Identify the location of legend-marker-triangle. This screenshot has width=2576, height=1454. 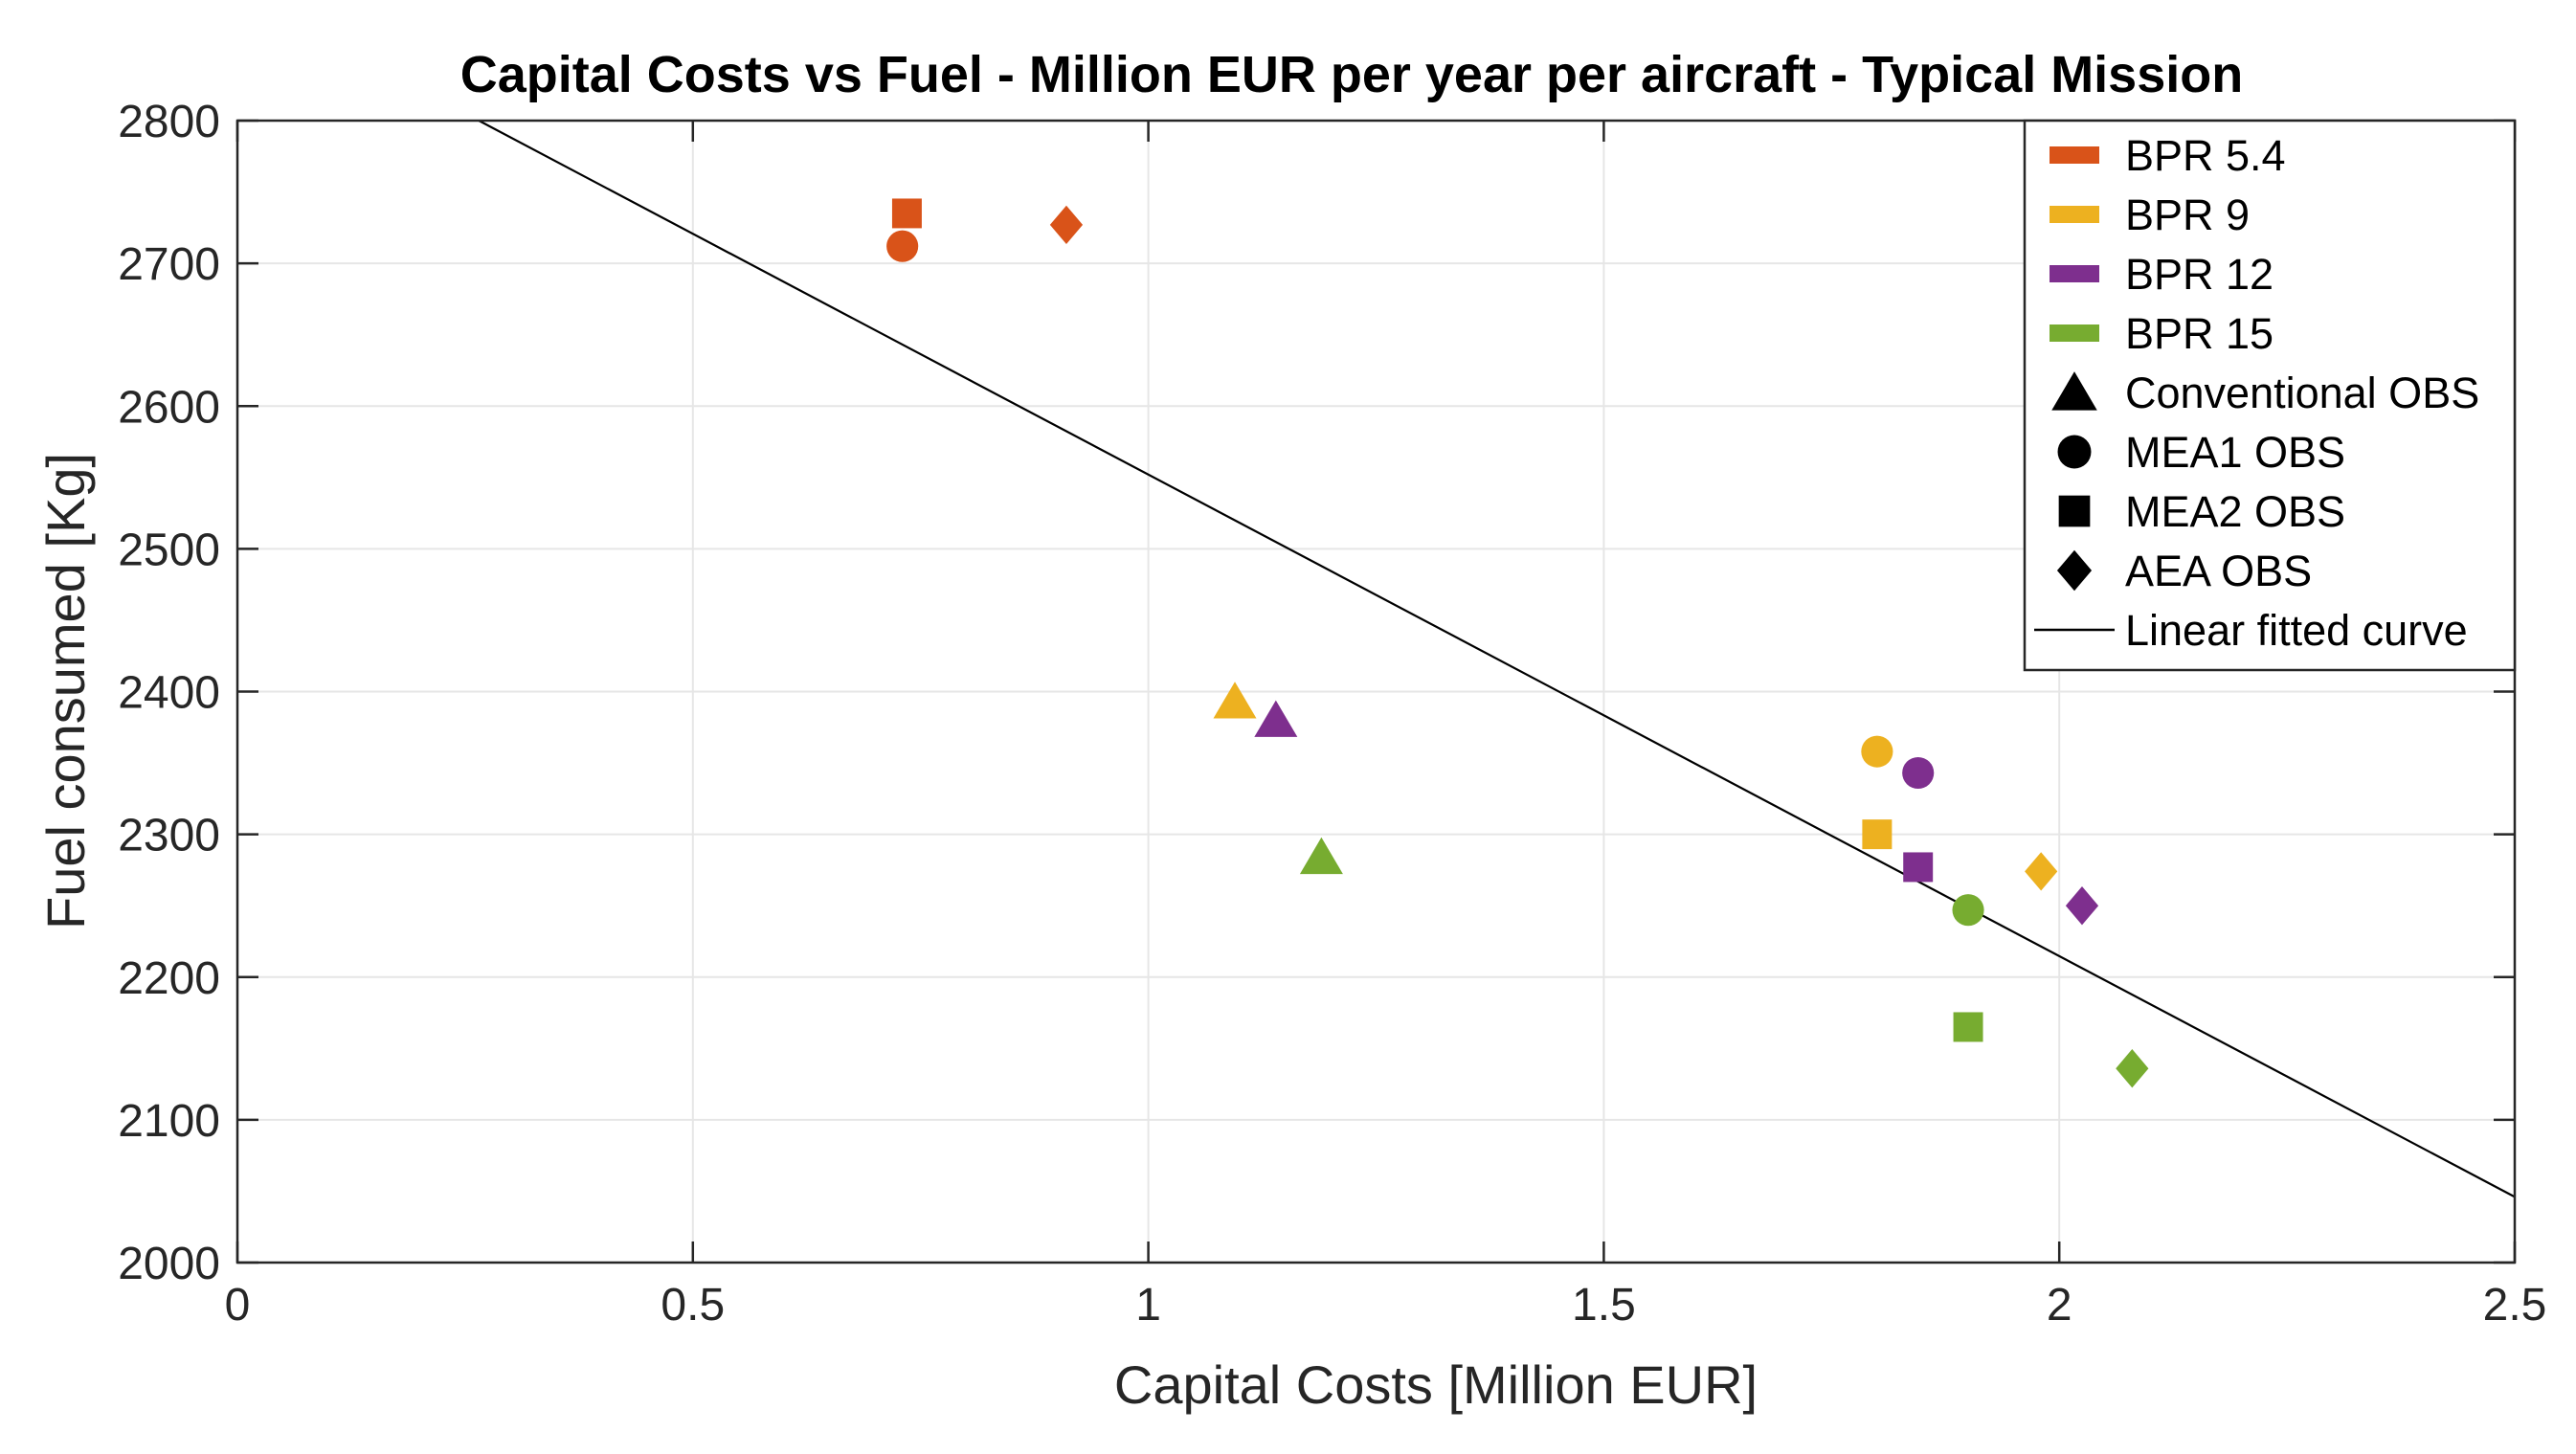
(2074, 391).